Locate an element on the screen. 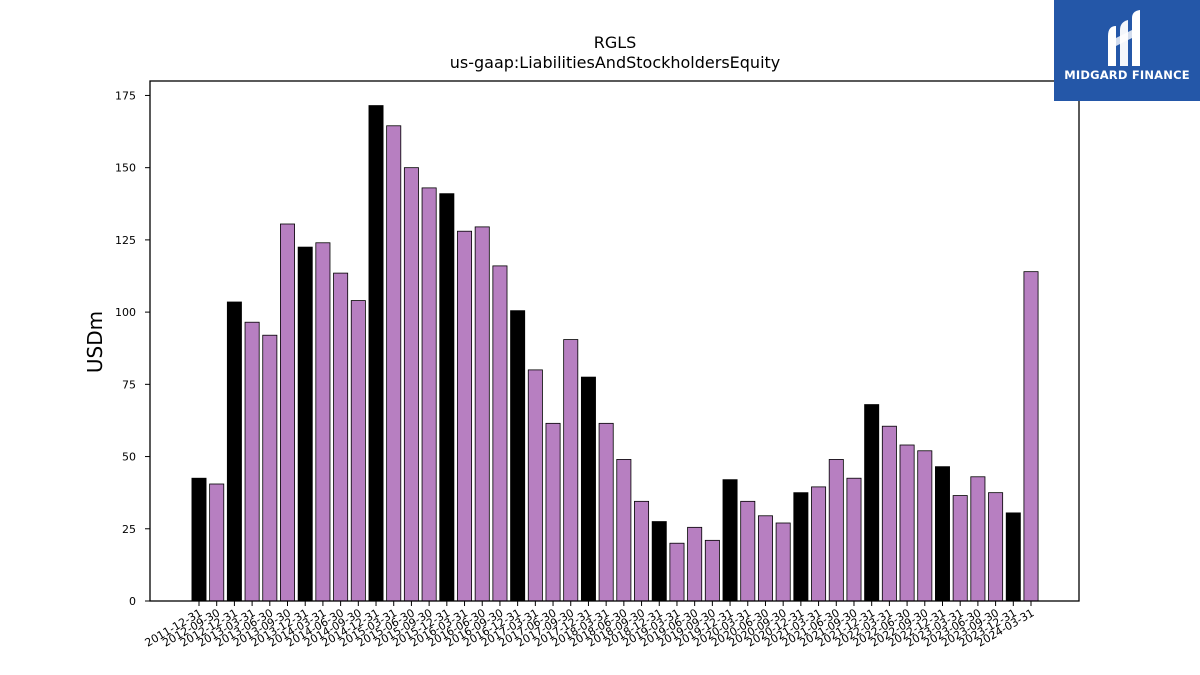 The width and height of the screenshot is (1200, 675). chart-subtitle: us-gaap:LiabilitiesAndStockholdersEquity is located at coordinates (615, 62).